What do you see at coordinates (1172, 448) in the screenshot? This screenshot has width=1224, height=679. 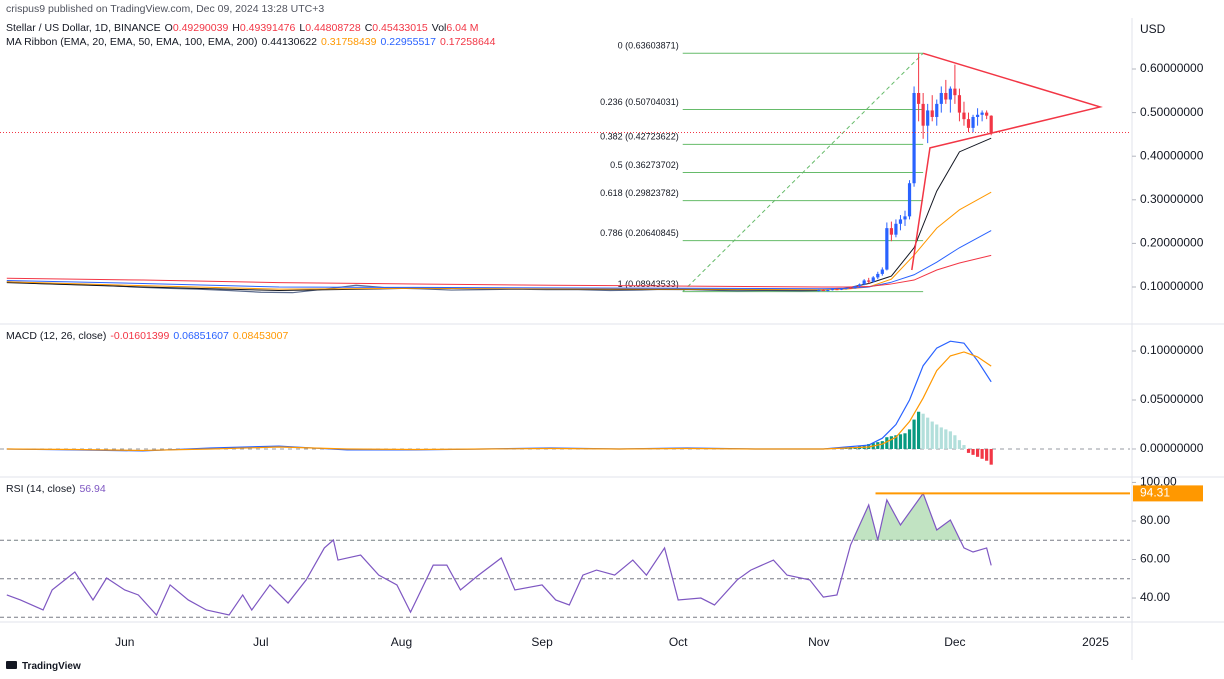 I see `y-tick-label: 0.00000000` at bounding box center [1172, 448].